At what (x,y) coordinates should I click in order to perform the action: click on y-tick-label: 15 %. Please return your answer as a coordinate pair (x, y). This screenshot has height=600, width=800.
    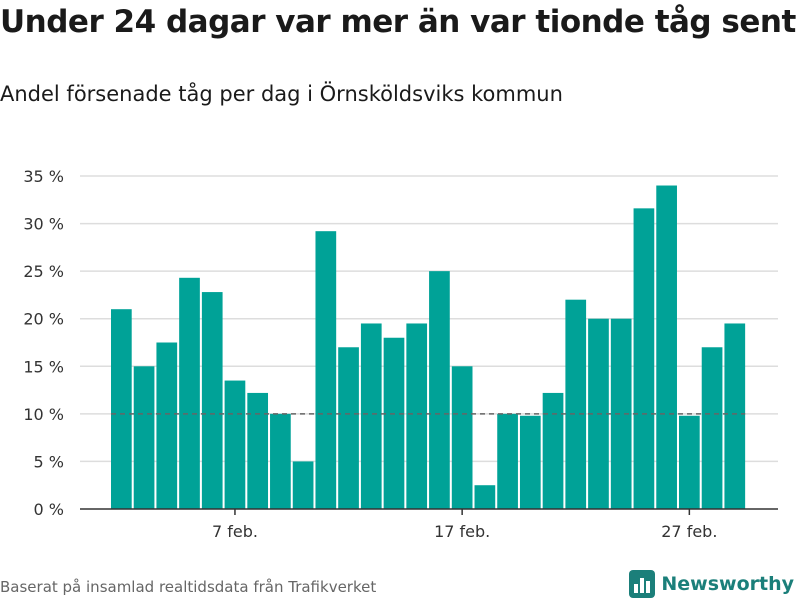
    Looking at the image, I should click on (43, 366).